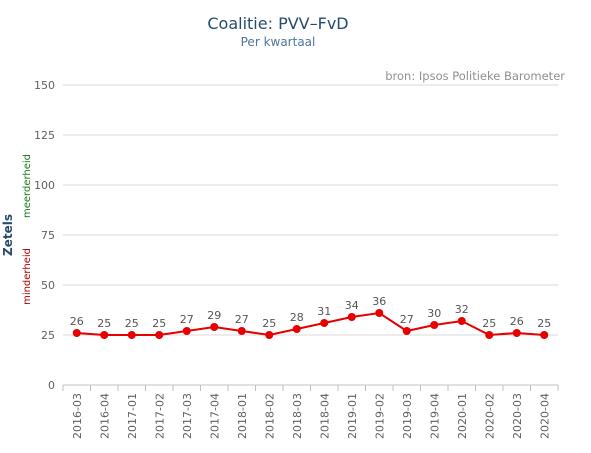  I want to click on x-tick-label: 2016-04, so click(104, 416).